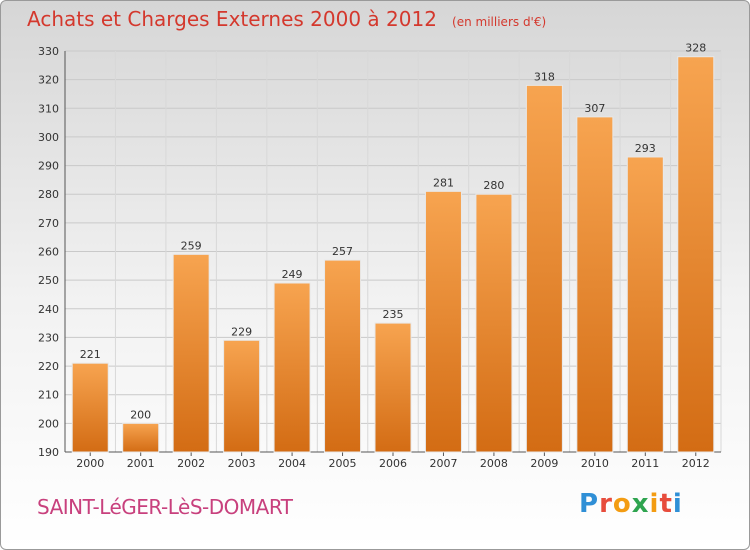 The image size is (750, 550). What do you see at coordinates (242, 396) in the screenshot?
I see `bar-2003` at bounding box center [242, 396].